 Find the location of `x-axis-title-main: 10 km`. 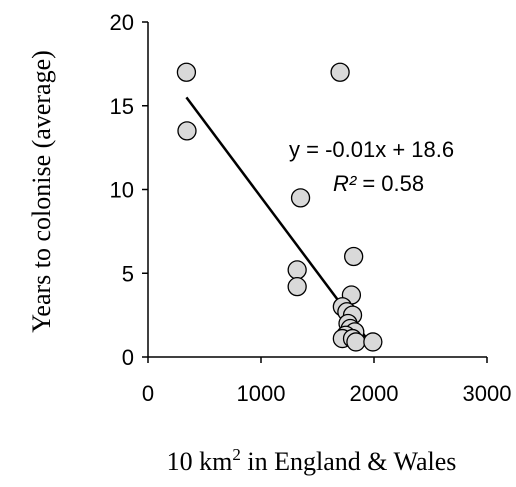

x-axis-title-main: 10 km is located at coordinates (200, 461).